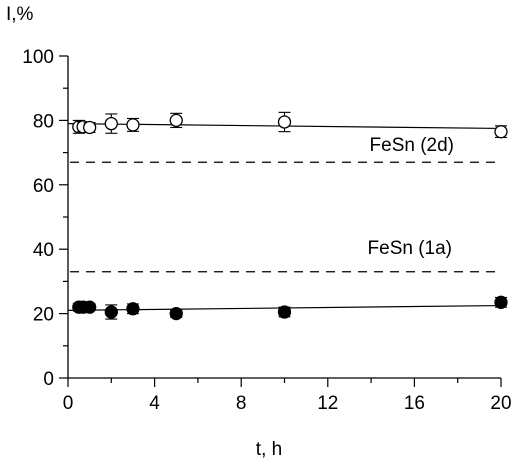 This screenshot has width=517, height=464. I want to click on x-tick-label: 20, so click(500, 403).